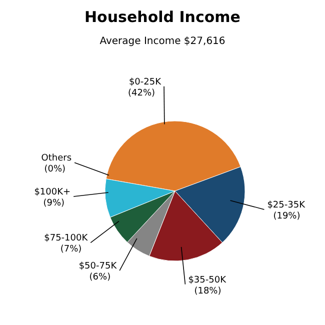 The height and width of the screenshot is (325, 325). I want to click on chart-subtitle: Average Income $27,616, so click(162, 41).